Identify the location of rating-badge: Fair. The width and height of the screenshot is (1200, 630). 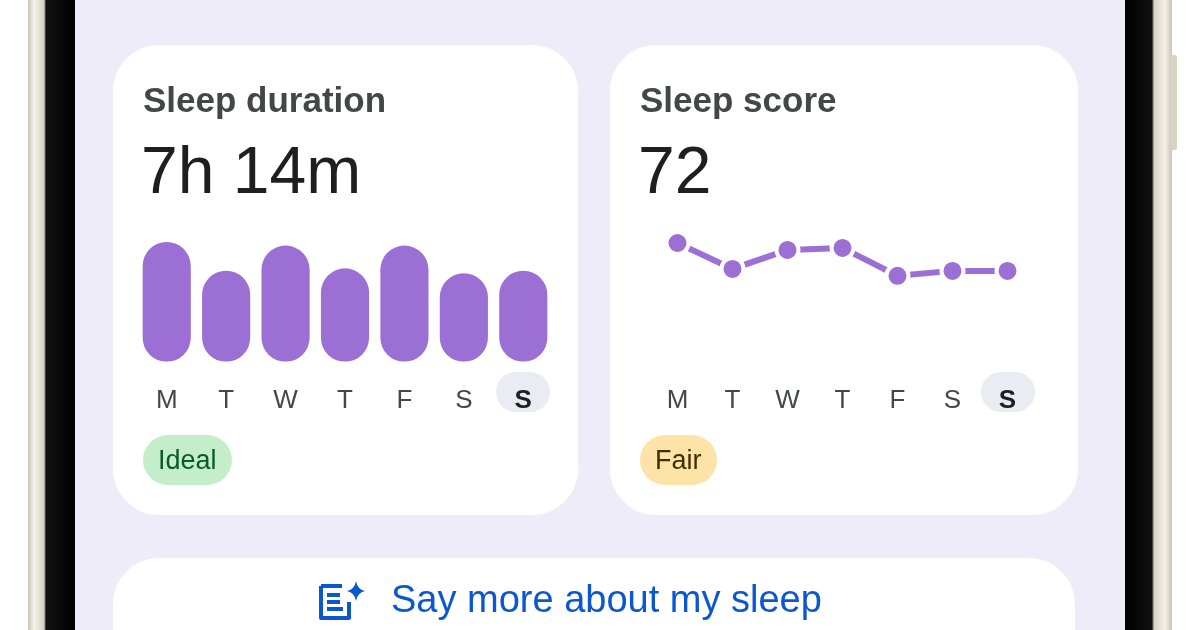
(678, 460).